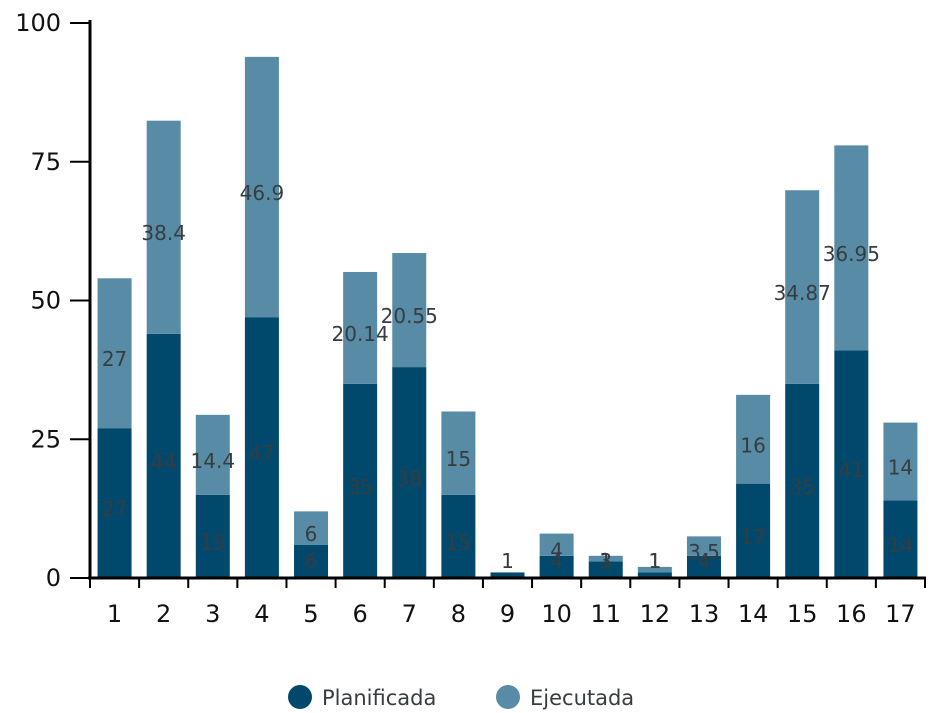 This screenshot has height=713, width=933. Describe the element at coordinates (45, 439) in the screenshot. I see `y-tick-label-25: 25` at that location.